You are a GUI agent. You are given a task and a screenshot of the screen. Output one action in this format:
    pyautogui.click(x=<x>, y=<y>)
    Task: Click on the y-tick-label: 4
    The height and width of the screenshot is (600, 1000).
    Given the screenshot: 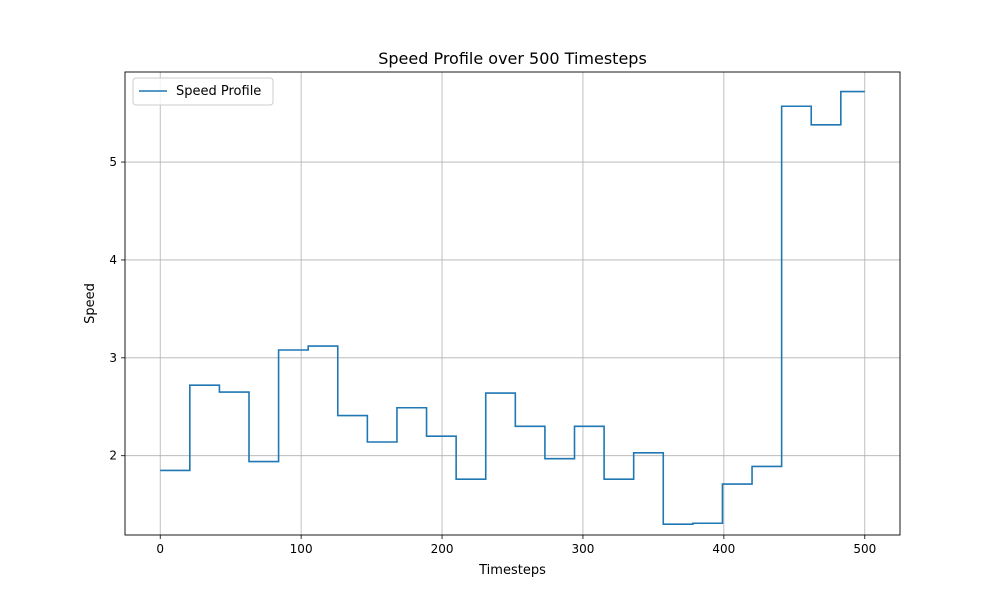 What is the action you would take?
    pyautogui.click(x=113, y=260)
    